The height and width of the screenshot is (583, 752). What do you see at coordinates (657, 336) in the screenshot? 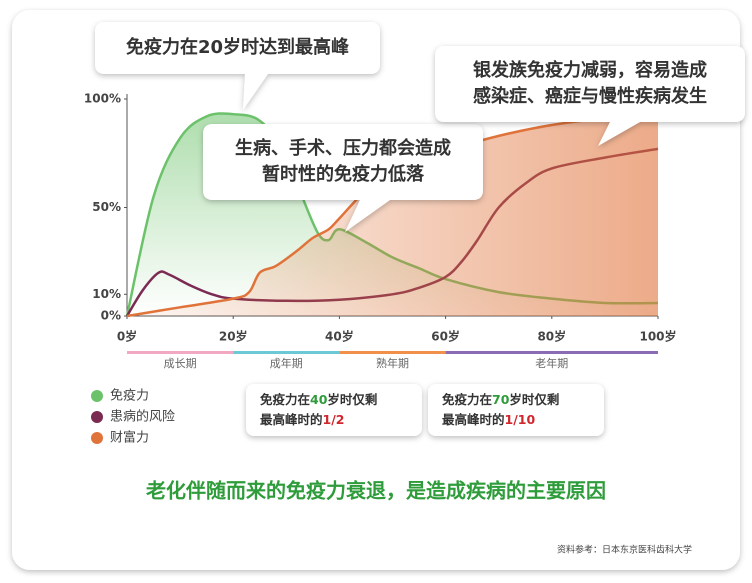
I see `x-tick-label: 100岁` at bounding box center [657, 336].